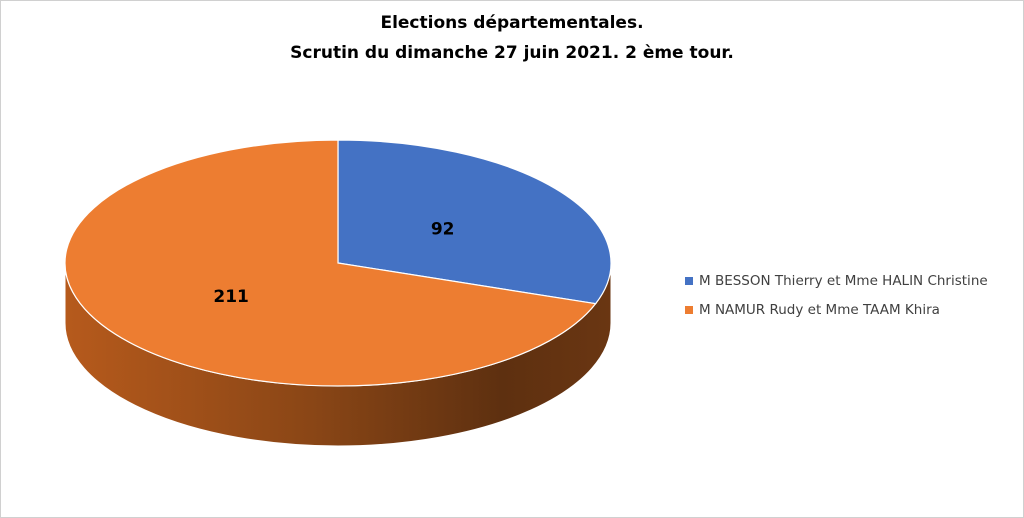 The image size is (1024, 518). Describe the element at coordinates (474, 222) in the screenshot. I see `pie-slice-besson` at that location.